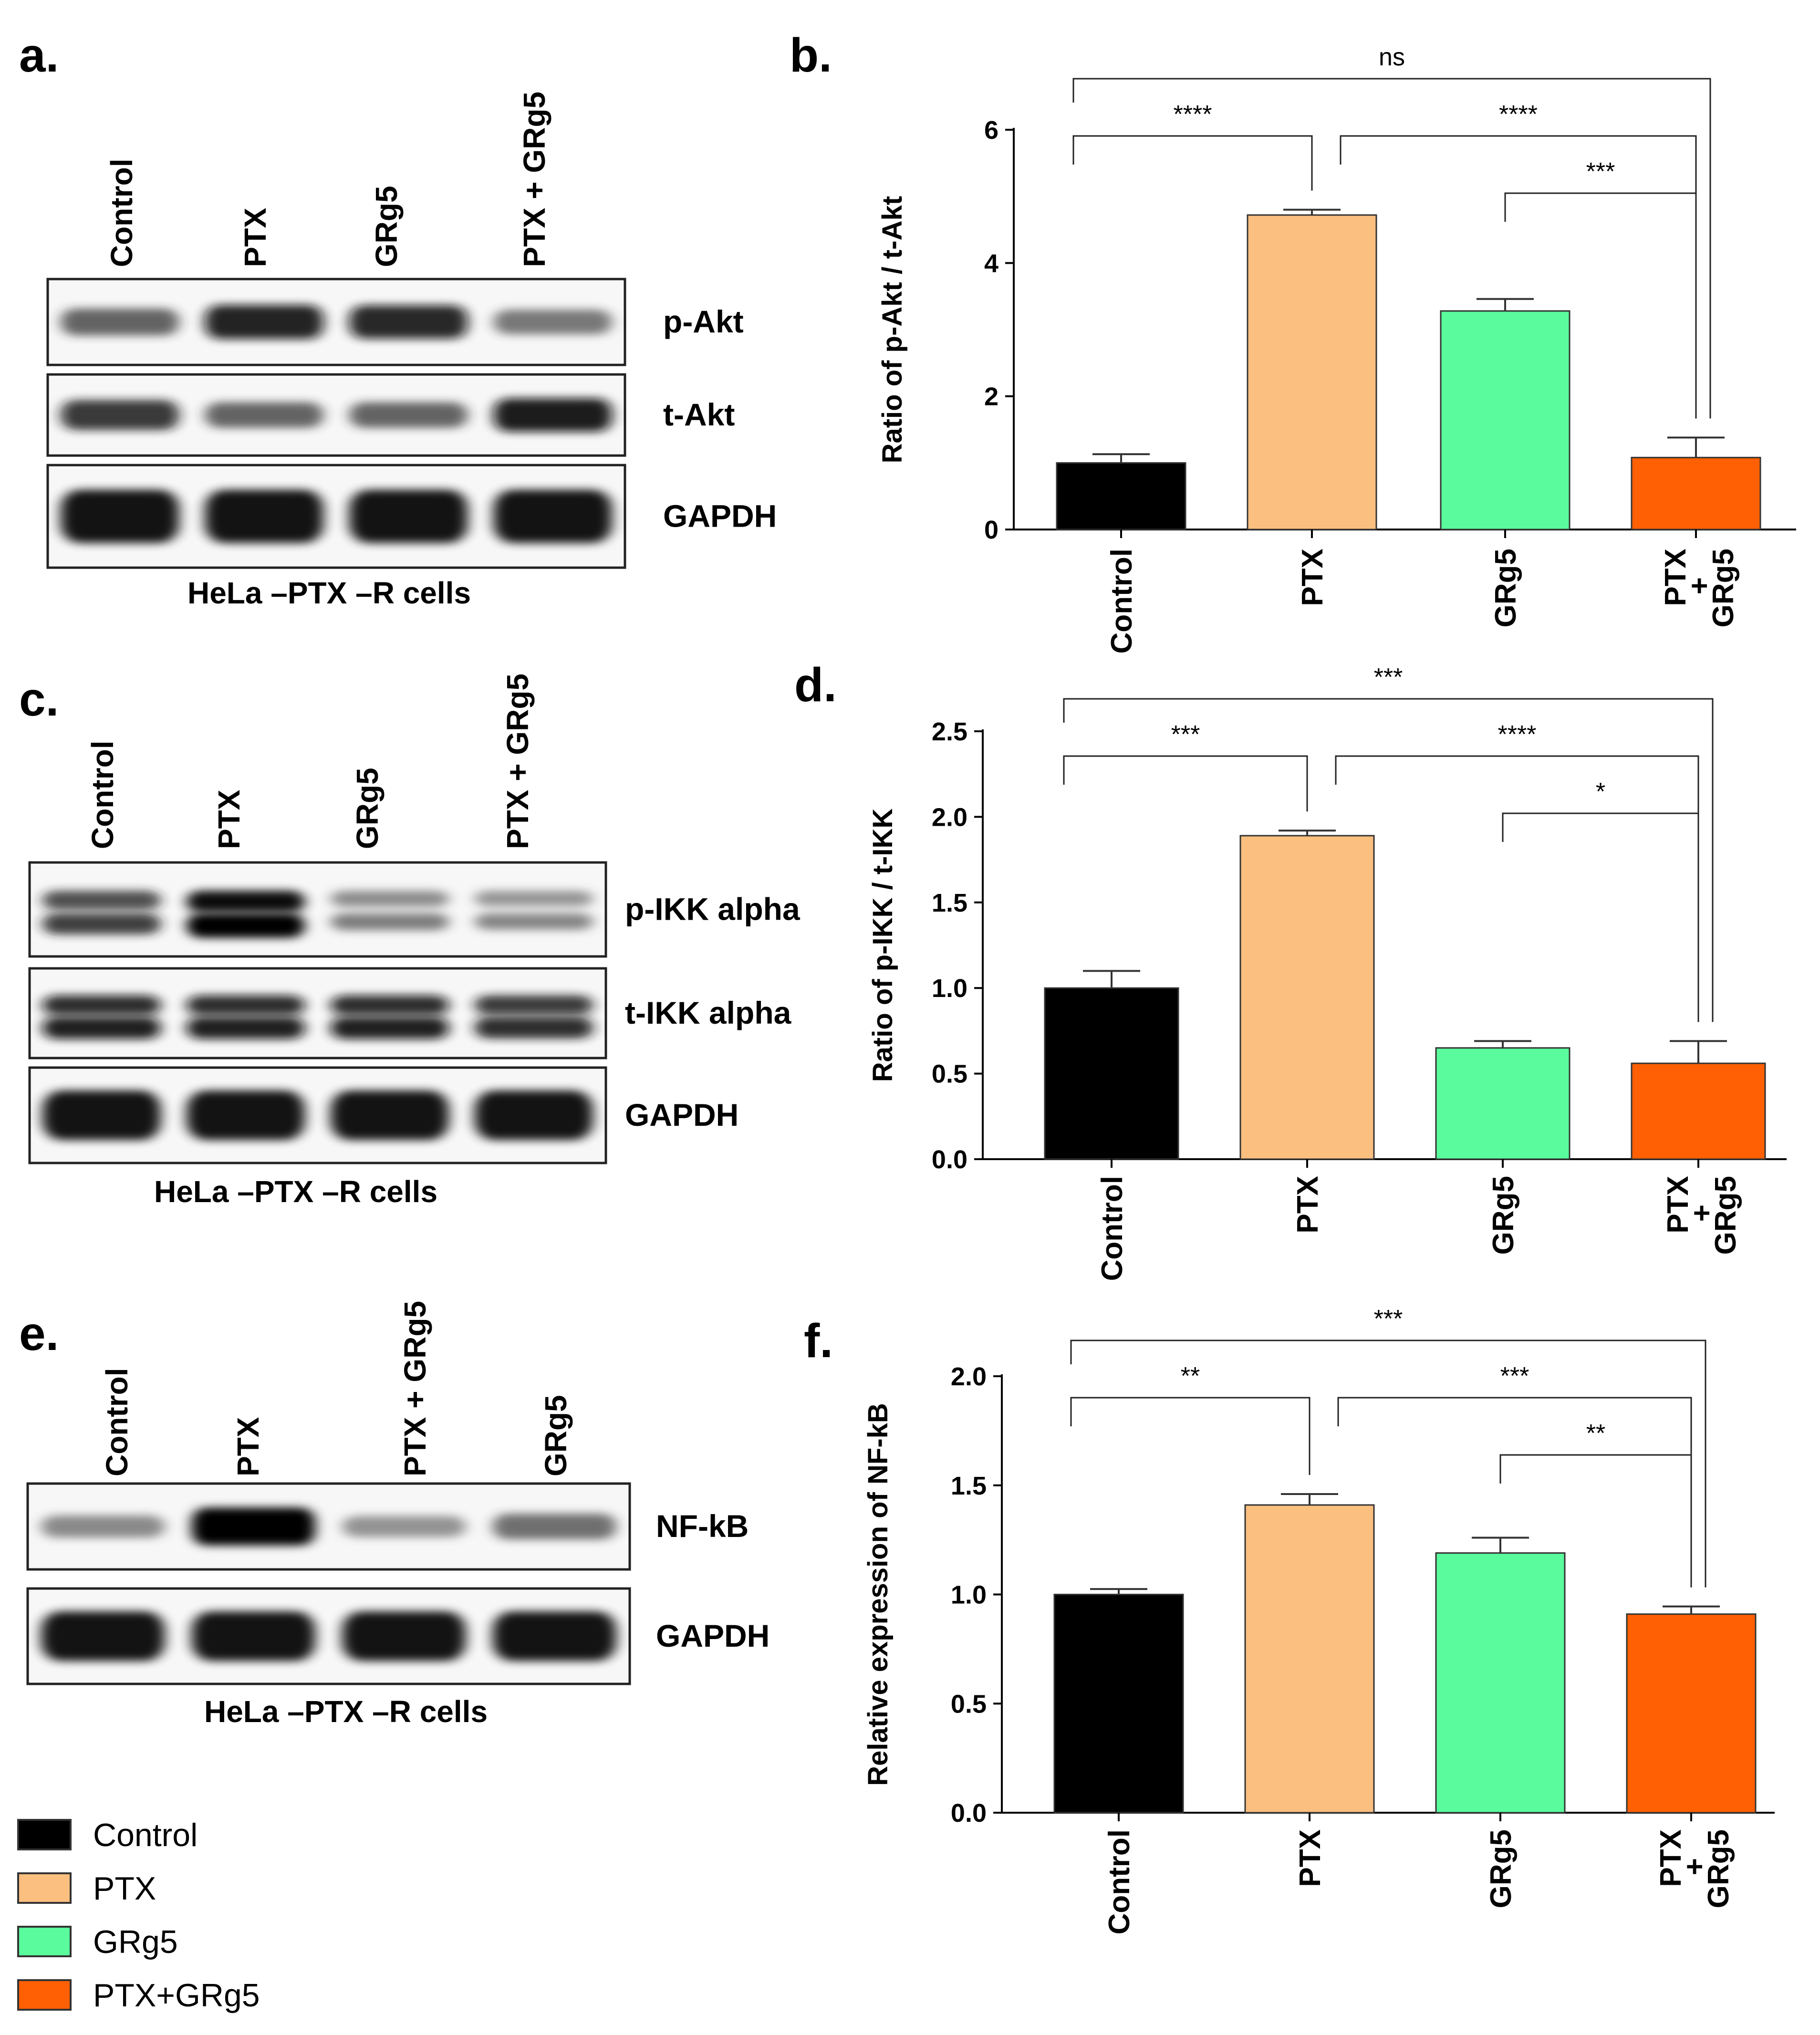  I want to click on x-cat-label-plus-d: +, so click(1702, 1213).